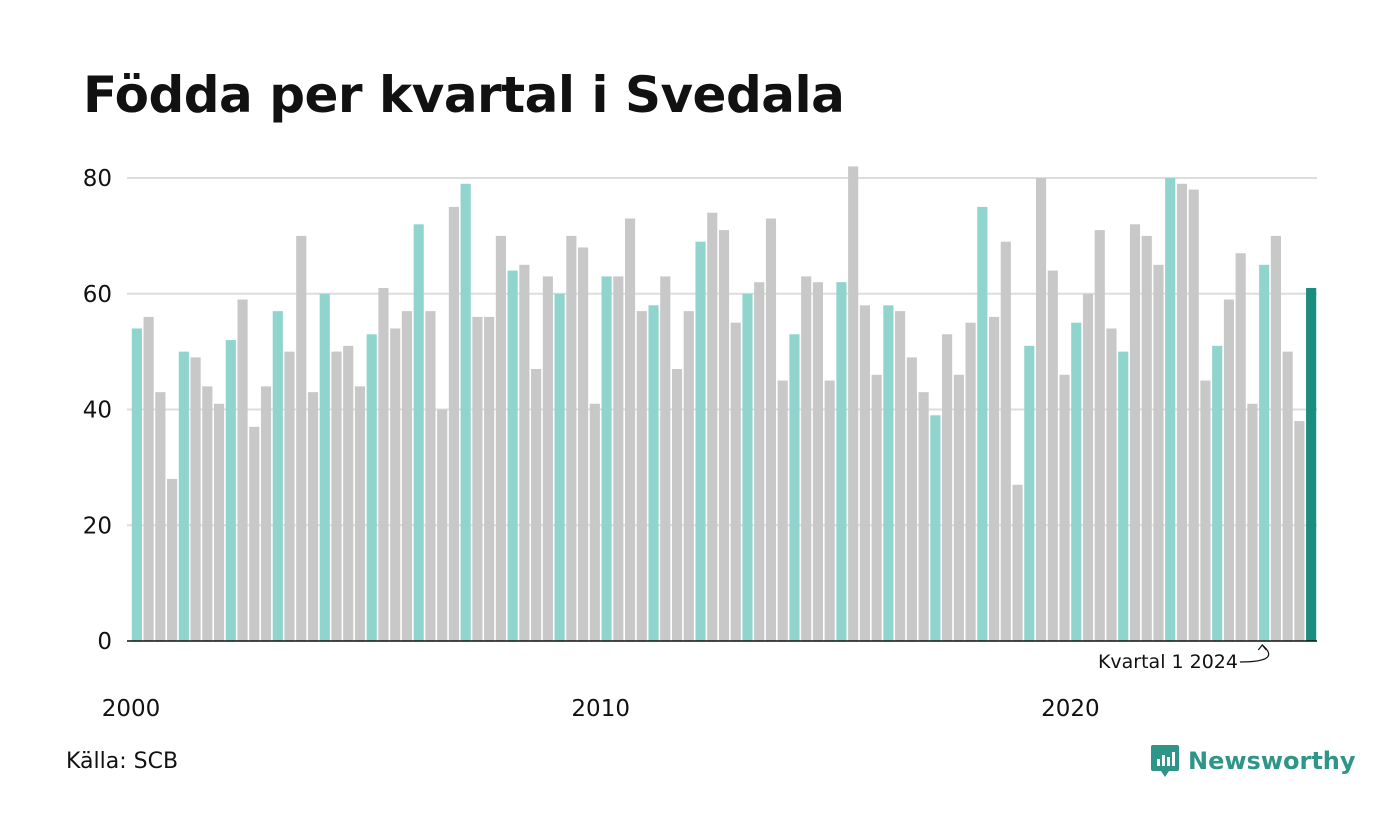 The width and height of the screenshot is (1400, 840). Describe the element at coordinates (1168, 662) in the screenshot. I see `annotation-label: Kvartal 1 2024` at that location.